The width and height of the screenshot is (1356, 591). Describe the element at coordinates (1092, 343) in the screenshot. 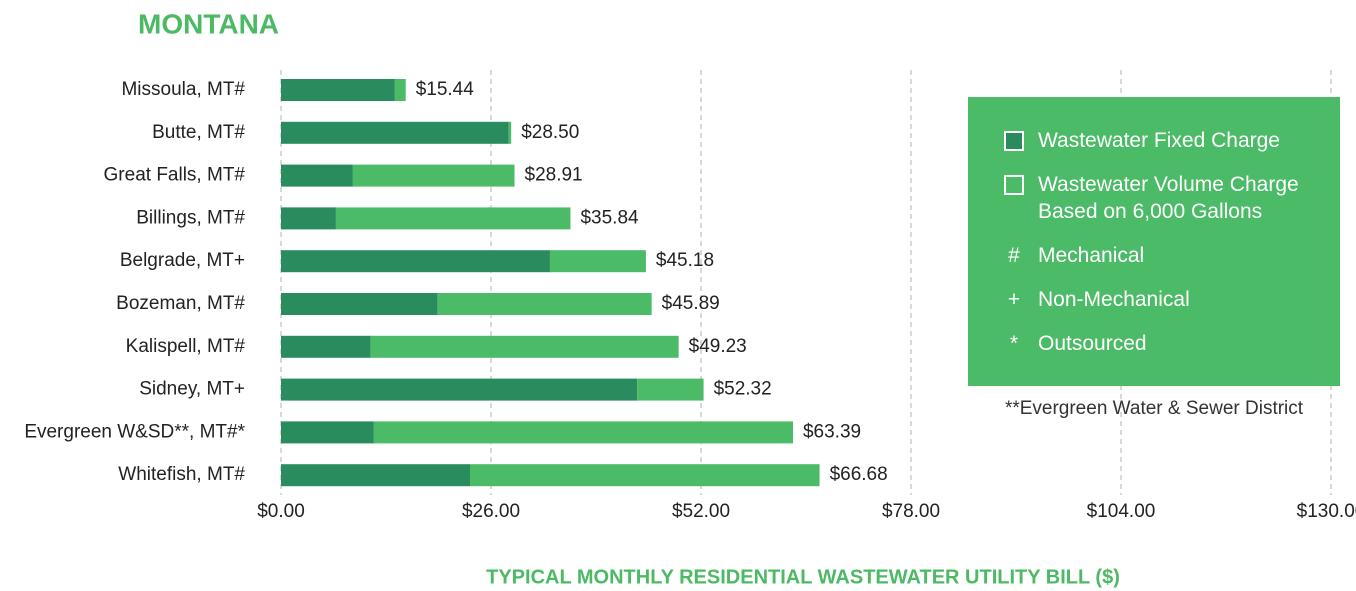

I see `legend-note-text: Outsourced` at that location.